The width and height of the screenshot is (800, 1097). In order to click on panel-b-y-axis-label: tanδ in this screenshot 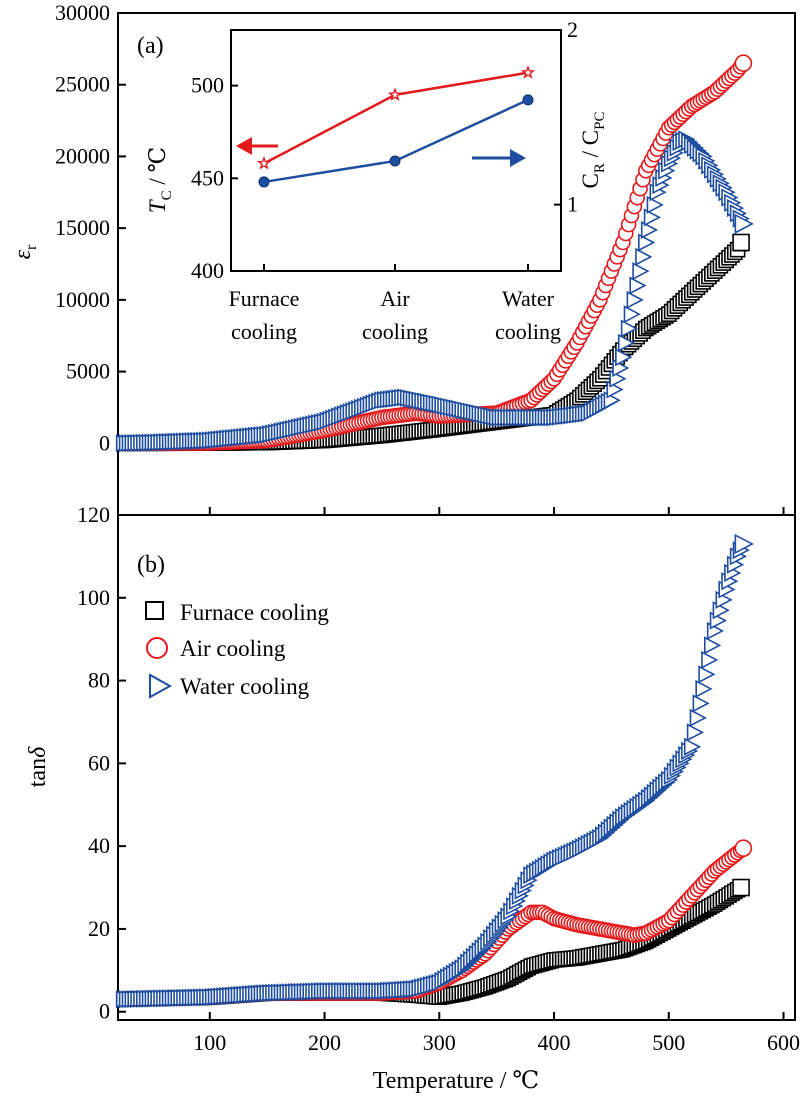, I will do `click(38, 766)`.